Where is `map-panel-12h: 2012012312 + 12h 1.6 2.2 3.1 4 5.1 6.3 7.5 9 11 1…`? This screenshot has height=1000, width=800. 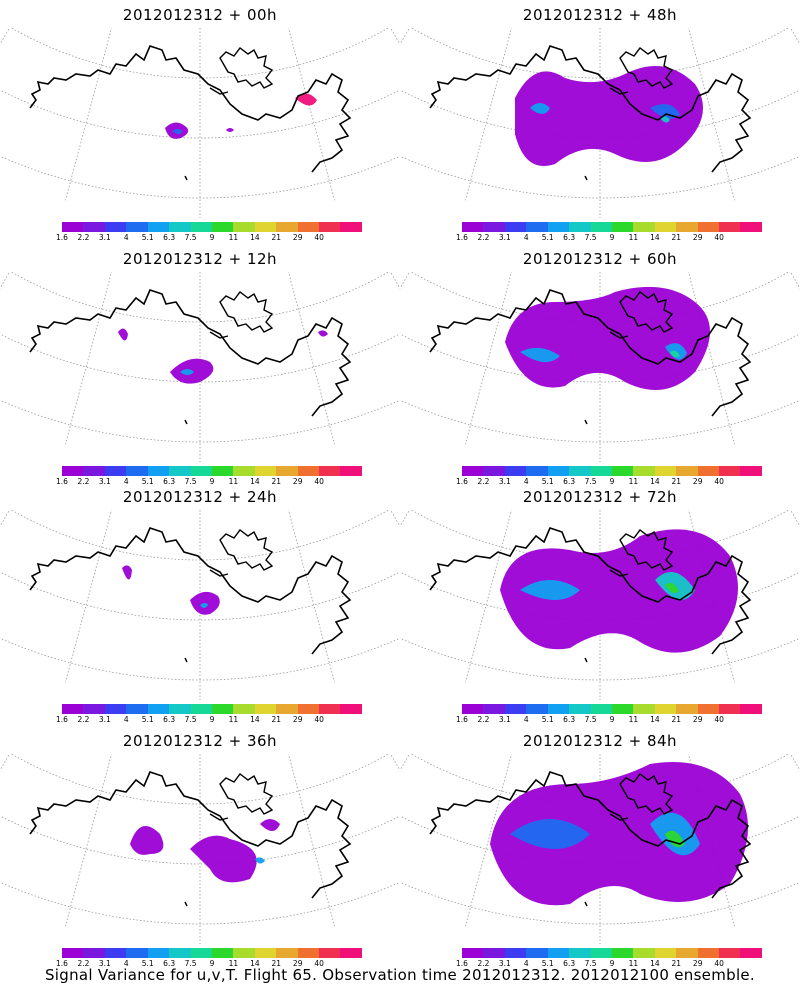 map-panel-12h: 2012012312 + 12h 1.6 2.2 3.1 4 5.1 6.3 7.5 9 11 1… is located at coordinates (200, 365).